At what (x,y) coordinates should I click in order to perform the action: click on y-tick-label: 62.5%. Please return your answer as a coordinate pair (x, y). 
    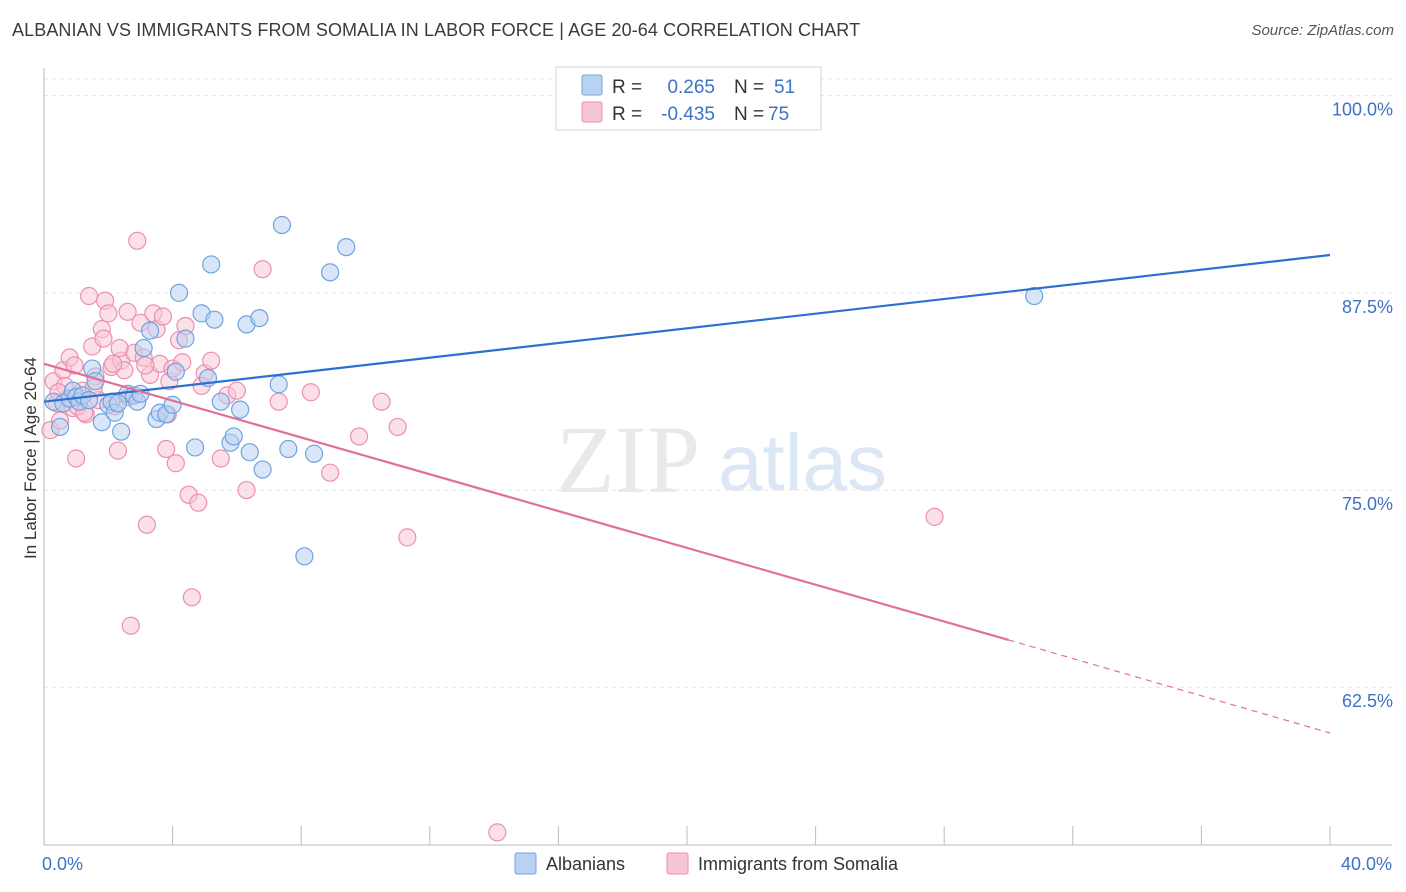
    Looking at the image, I should click on (1367, 701).